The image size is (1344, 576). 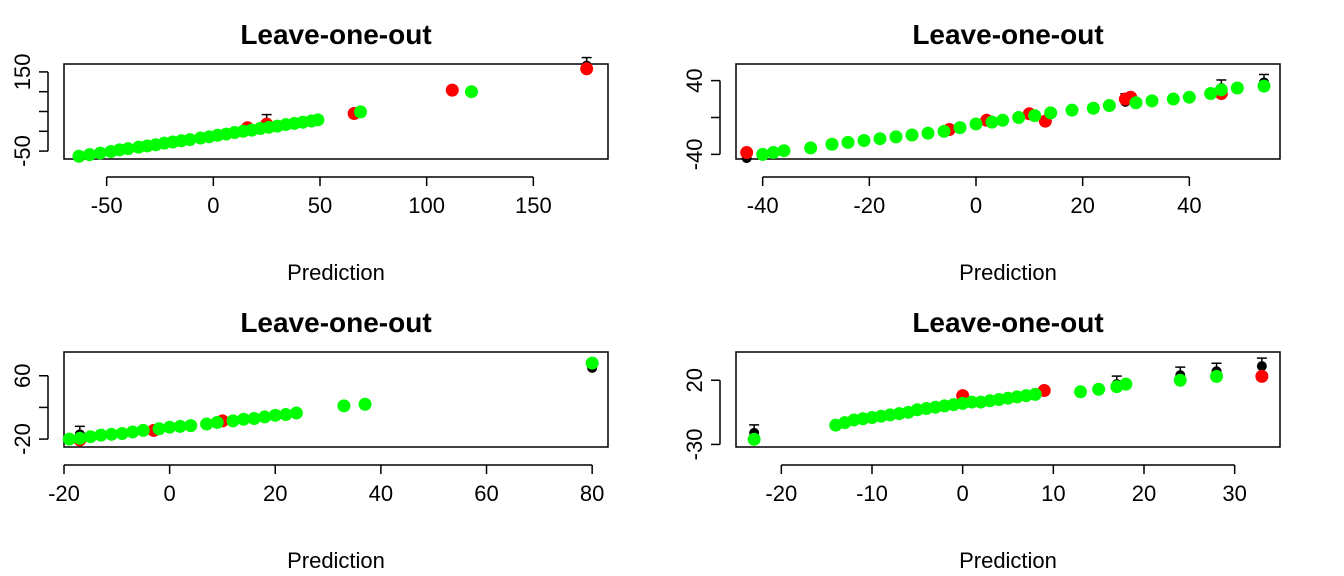 I want to click on y-tick-label: 20, so click(x=694, y=380).